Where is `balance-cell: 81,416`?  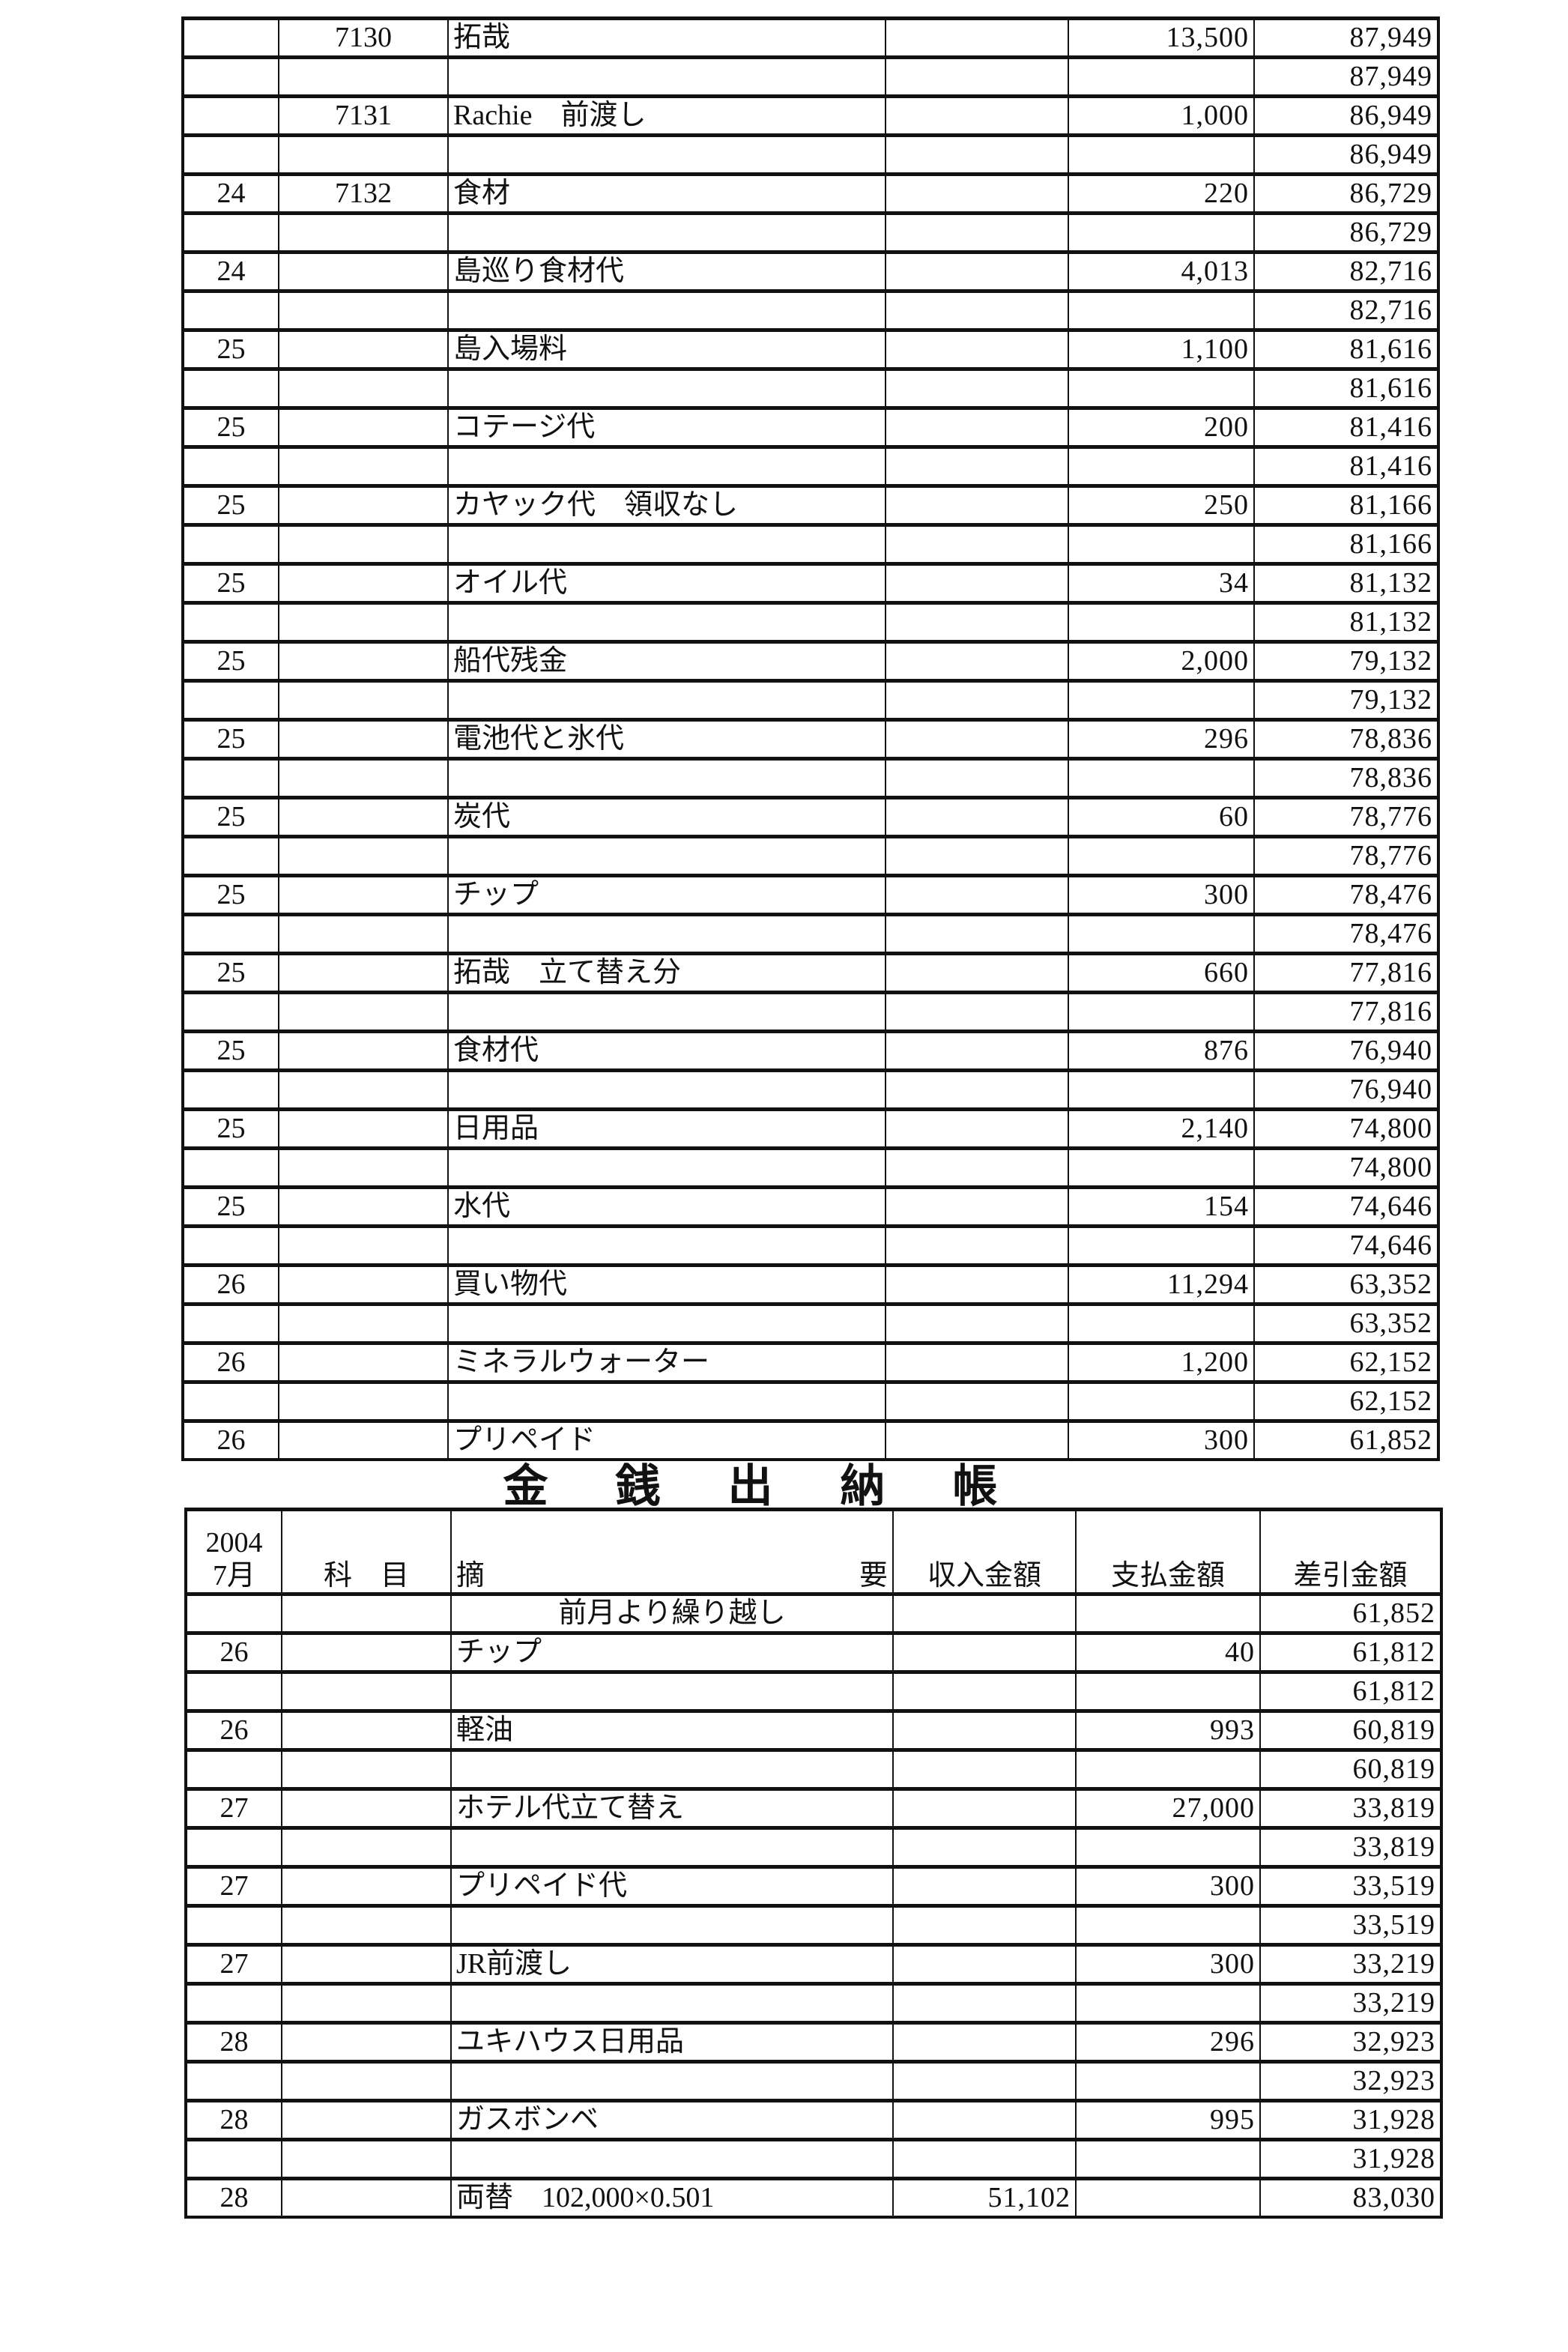 balance-cell: 81,416 is located at coordinates (1346, 427).